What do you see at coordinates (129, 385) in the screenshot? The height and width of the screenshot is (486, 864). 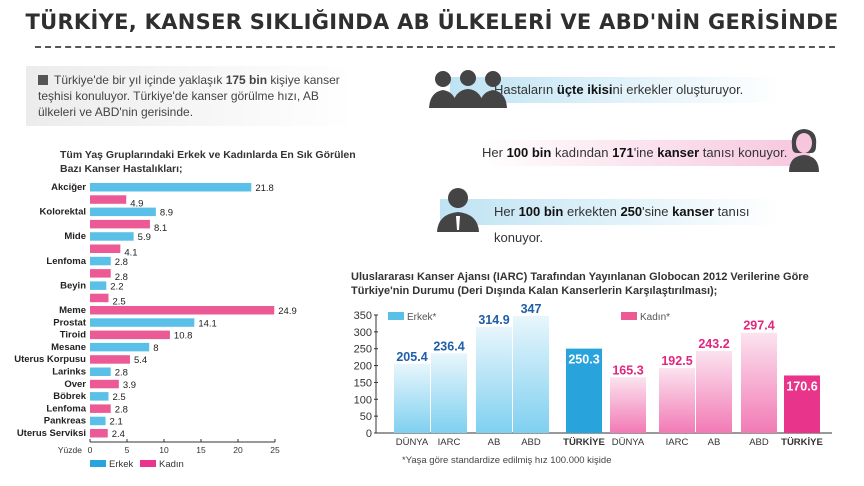 I see `data-label: 3.9` at bounding box center [129, 385].